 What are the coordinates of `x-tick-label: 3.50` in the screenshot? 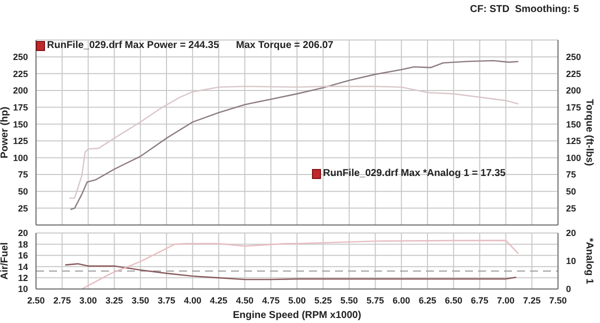 It's located at (141, 300).